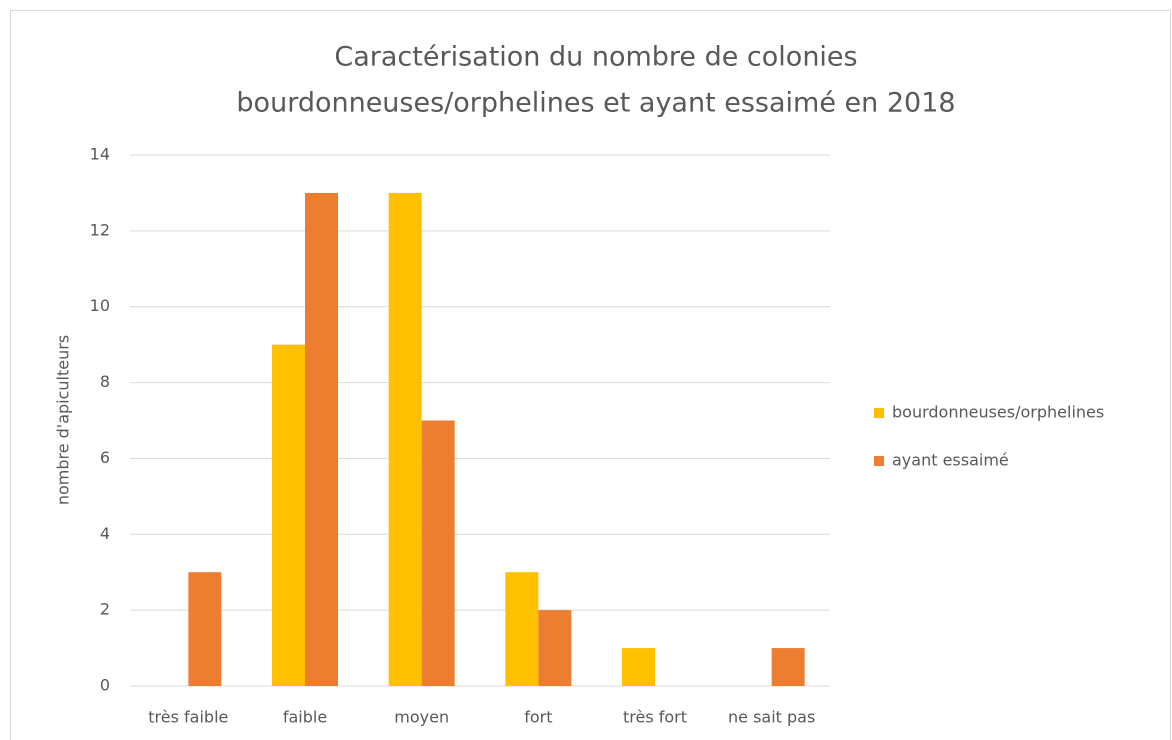 The image size is (1172, 740). What do you see at coordinates (105, 685) in the screenshot?
I see `y-tick-label: 0` at bounding box center [105, 685].